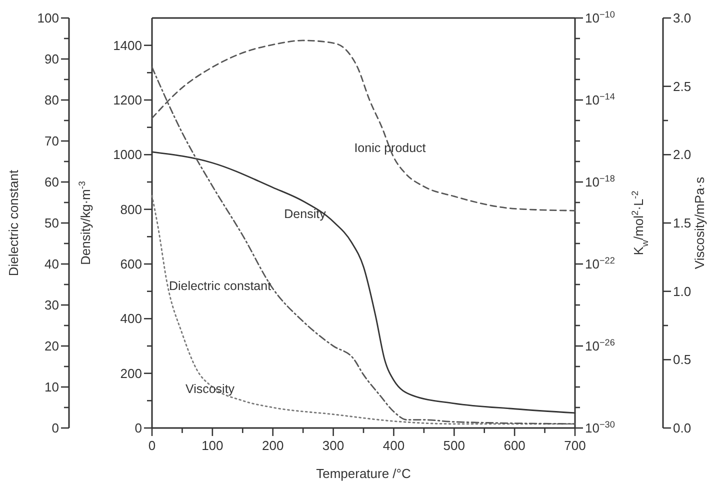 Image resolution: width=716 pixels, height=488 pixels. Describe the element at coordinates (600, 264) in the screenshot. I see `y2-tick-label: 10$^{−22}$` at that location.